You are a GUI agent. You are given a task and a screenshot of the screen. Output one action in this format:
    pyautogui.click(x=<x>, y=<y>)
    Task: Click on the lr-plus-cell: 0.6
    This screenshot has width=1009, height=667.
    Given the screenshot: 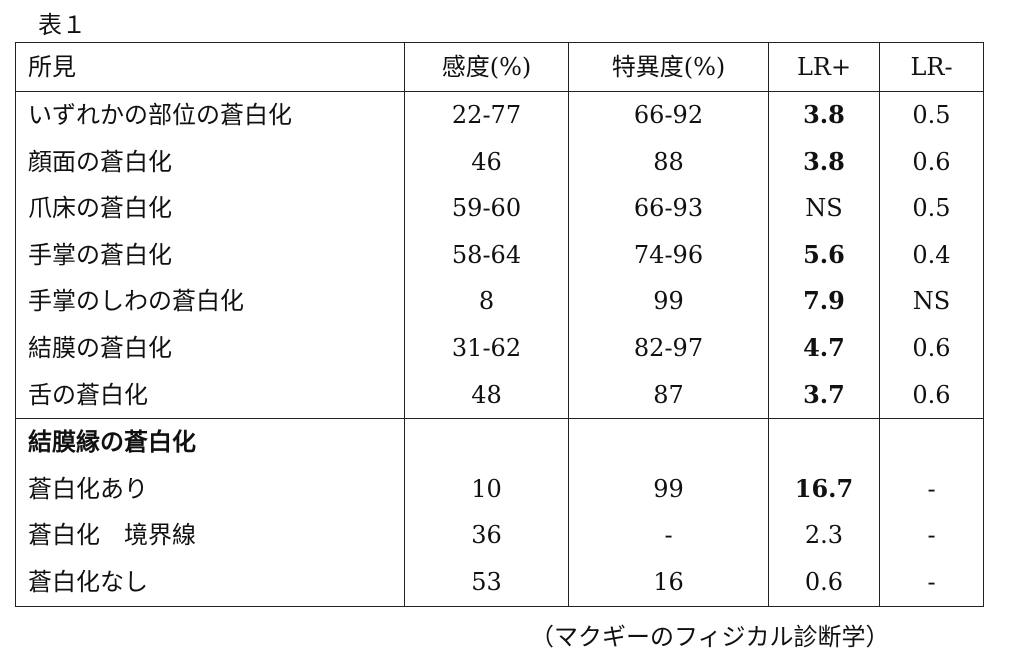 What is the action you would take?
    pyautogui.click(x=824, y=582)
    